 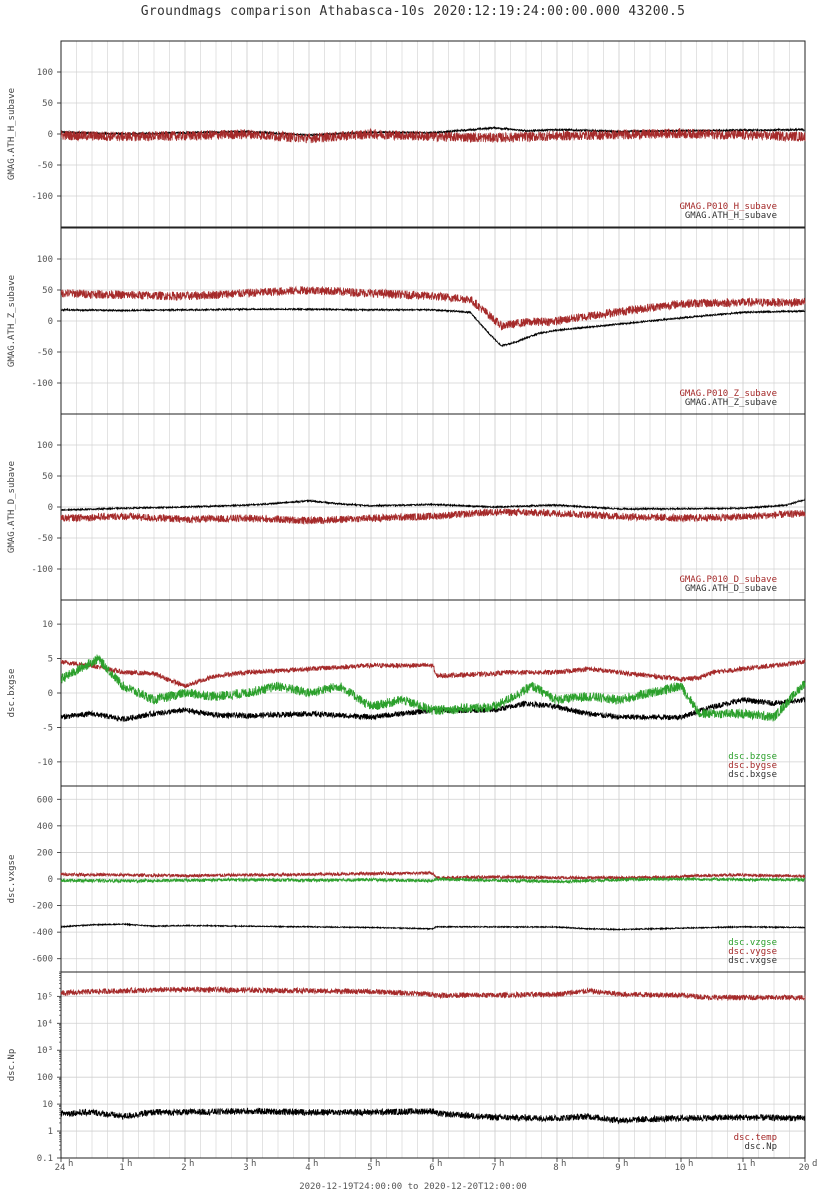 What do you see at coordinates (12, 321) in the screenshot?
I see `y-axis-label: GMAG.ATH_Z_subave` at bounding box center [12, 321].